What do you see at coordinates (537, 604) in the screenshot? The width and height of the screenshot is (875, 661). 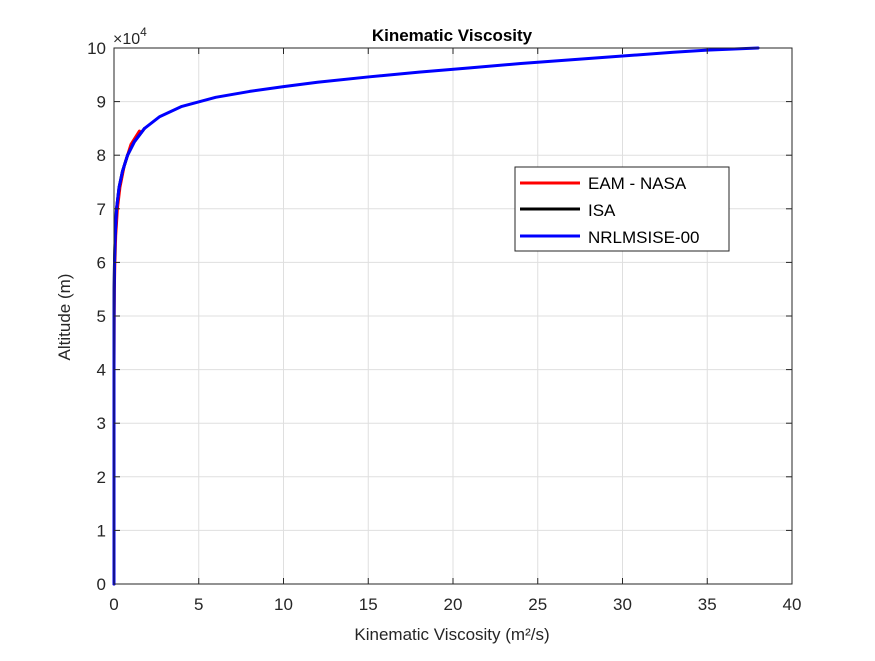 I see `x-tick-label: 25` at bounding box center [537, 604].